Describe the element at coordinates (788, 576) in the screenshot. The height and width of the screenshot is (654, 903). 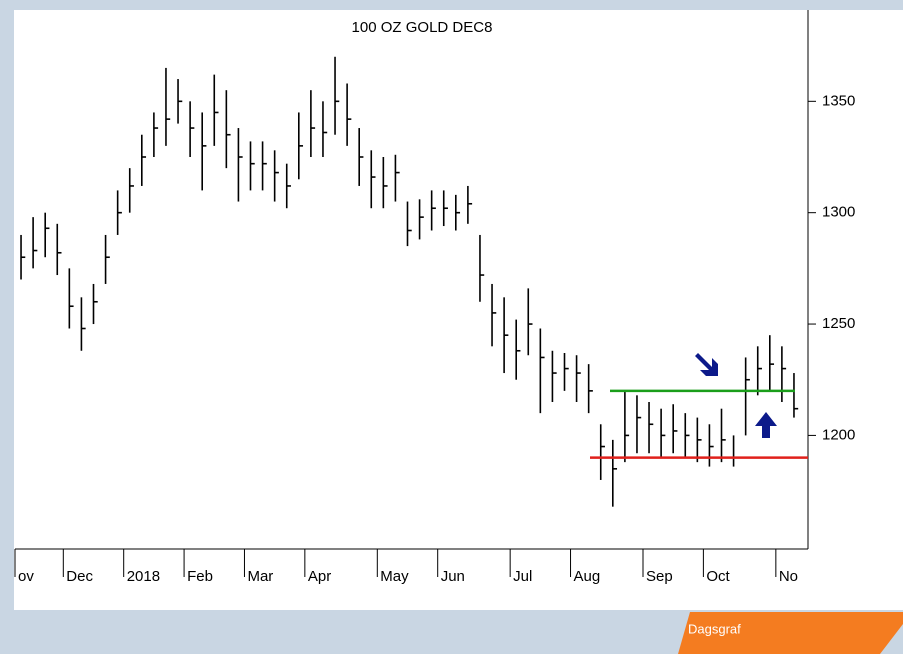
I see `x-tick-label: No` at that location.